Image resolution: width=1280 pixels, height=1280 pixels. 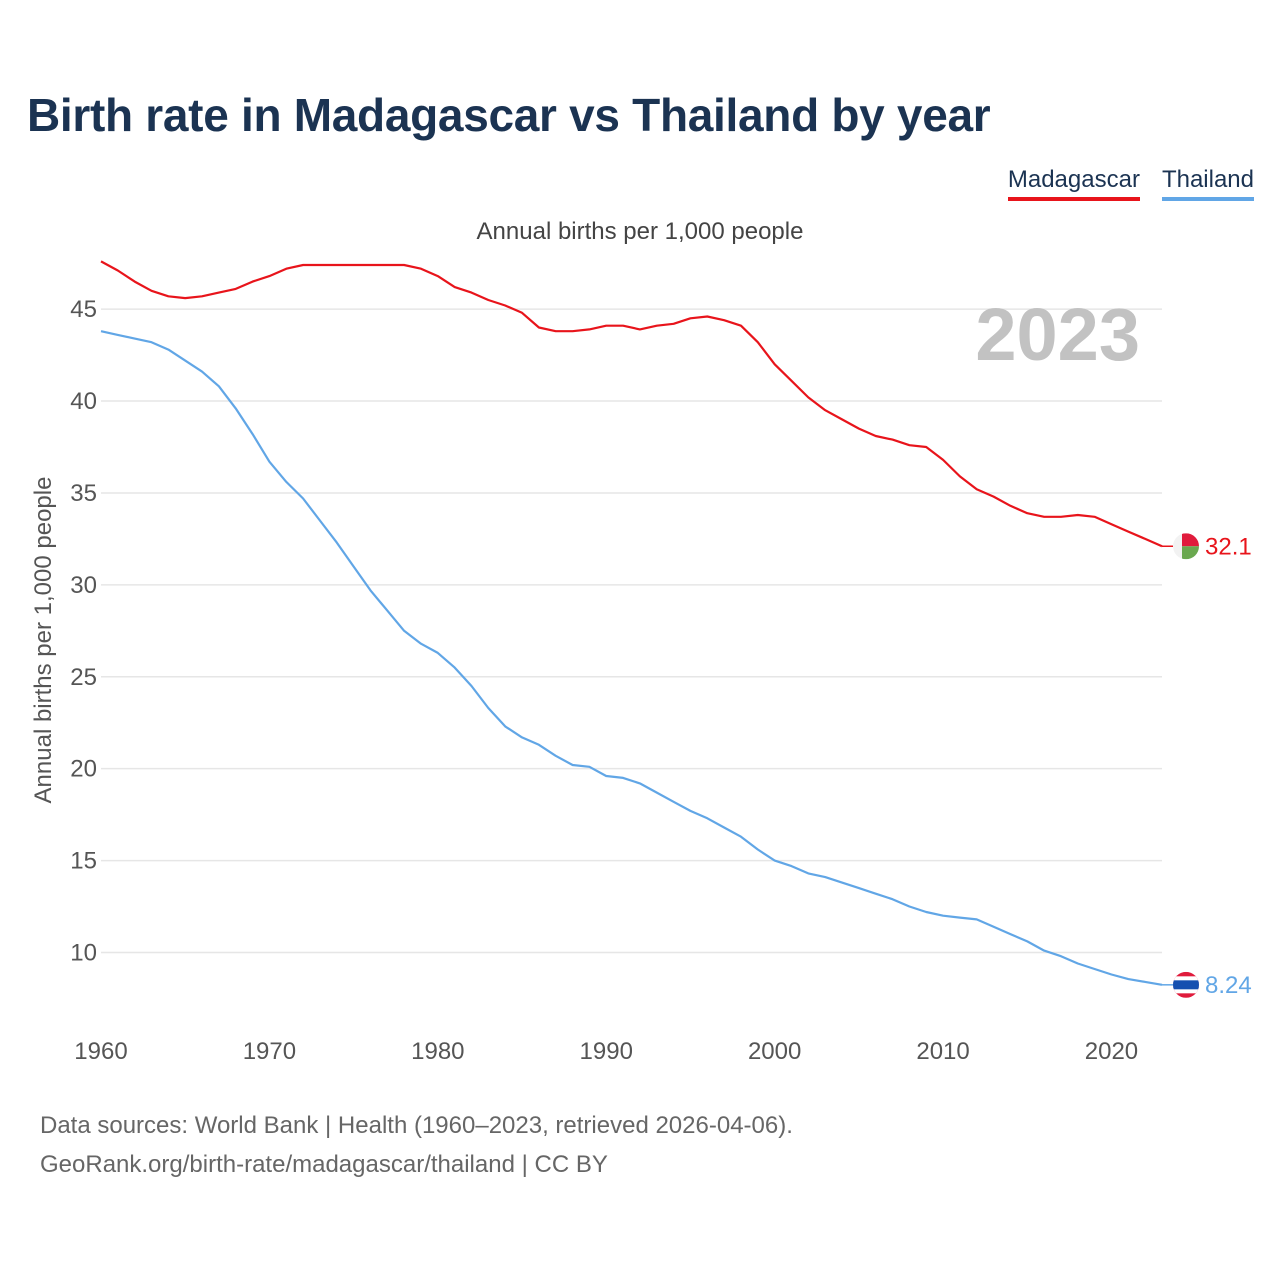 I want to click on thailand-end-value: 8.24, so click(x=1228, y=985).